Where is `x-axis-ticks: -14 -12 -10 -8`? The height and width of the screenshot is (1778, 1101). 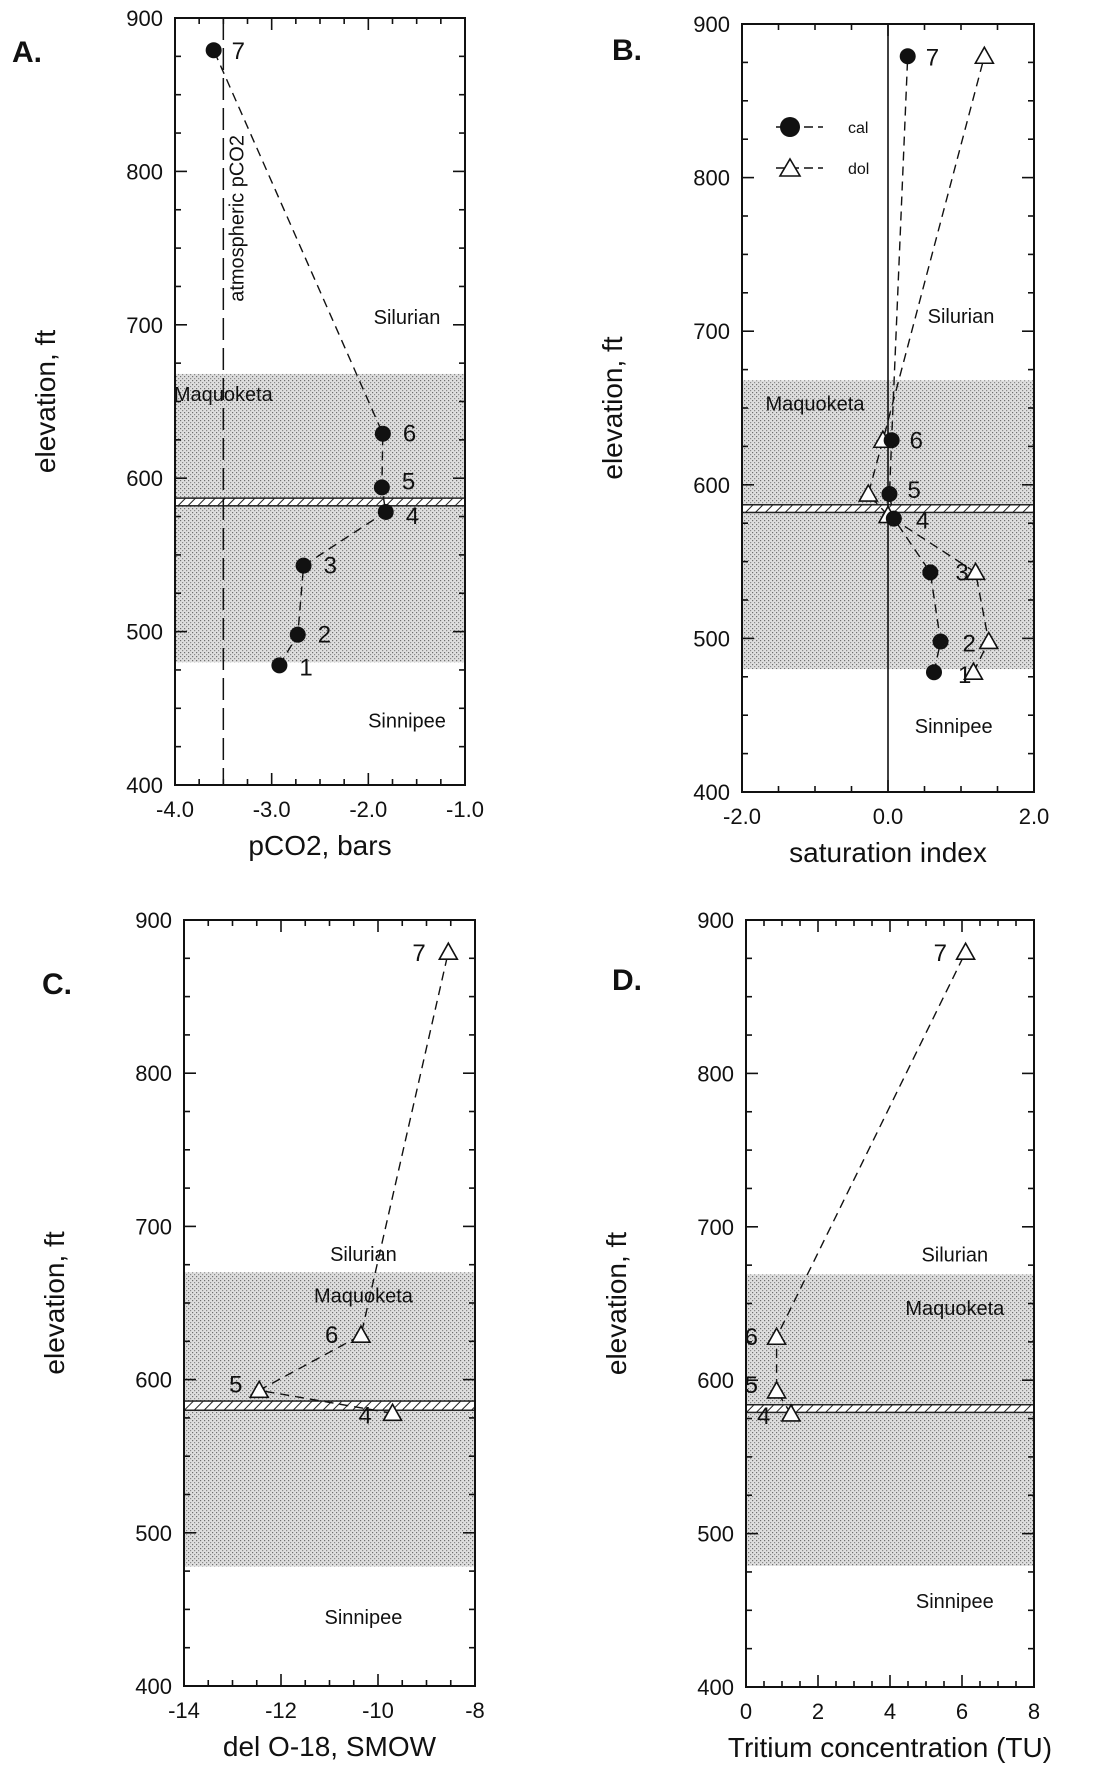 x-axis-ticks: -14 -12 -10 -8 is located at coordinates (326, 1321).